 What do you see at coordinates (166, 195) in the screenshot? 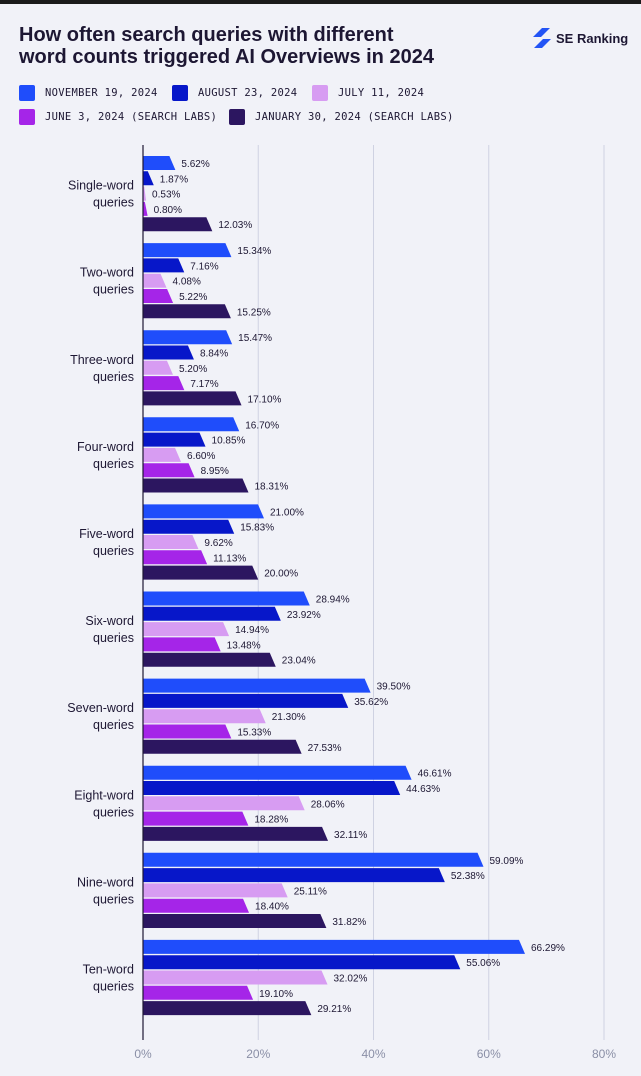
I see `data-label: 0.53%` at bounding box center [166, 195].